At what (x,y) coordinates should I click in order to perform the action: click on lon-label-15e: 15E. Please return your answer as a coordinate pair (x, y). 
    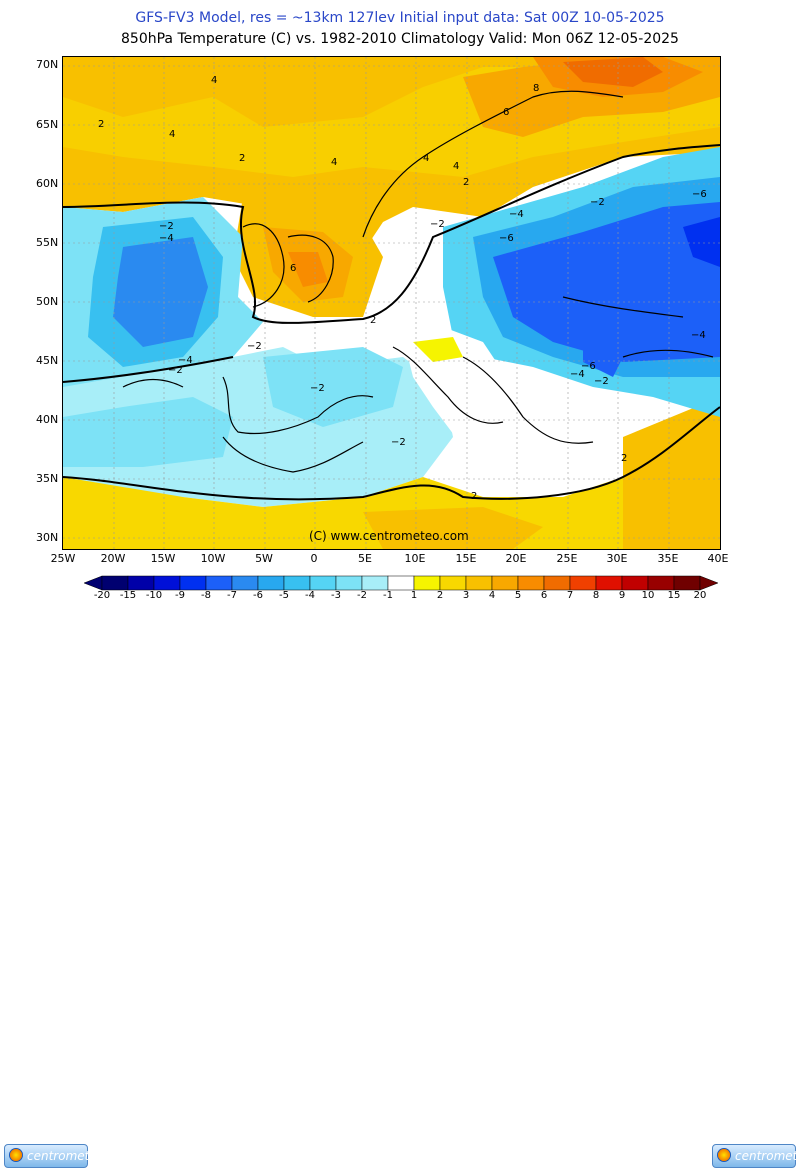
    Looking at the image, I should click on (466, 558).